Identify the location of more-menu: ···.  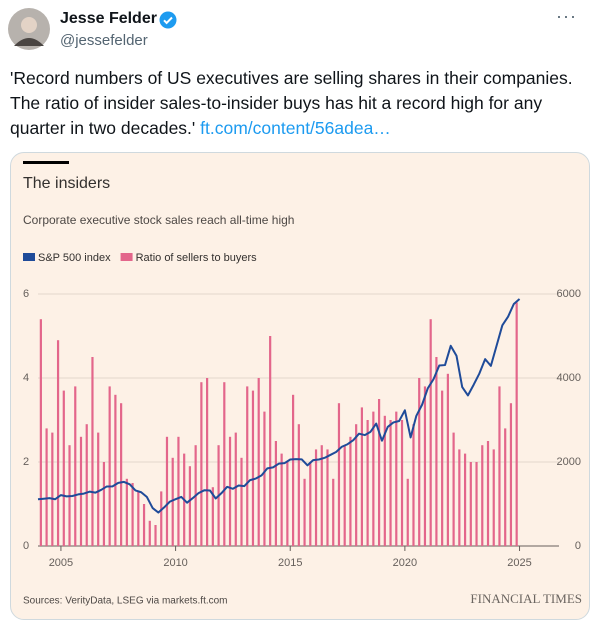
(566, 16).